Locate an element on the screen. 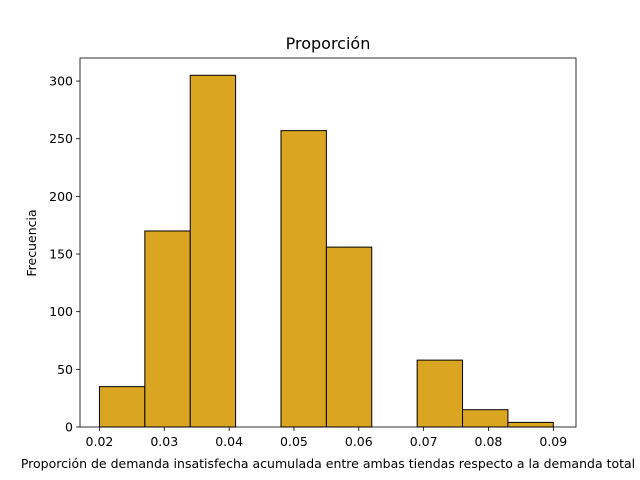 This screenshot has width=640, height=480. x-tick-label-3: 0.05 is located at coordinates (294, 441).